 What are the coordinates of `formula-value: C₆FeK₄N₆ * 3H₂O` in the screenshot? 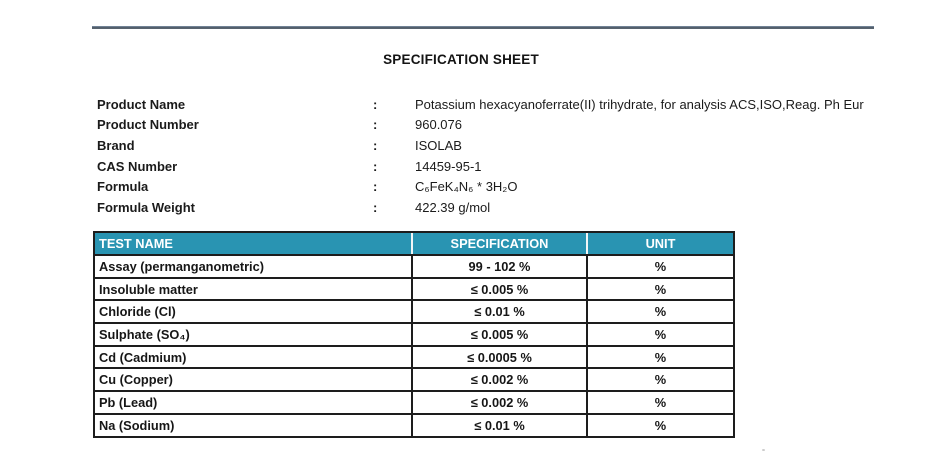 It's located at (466, 187).